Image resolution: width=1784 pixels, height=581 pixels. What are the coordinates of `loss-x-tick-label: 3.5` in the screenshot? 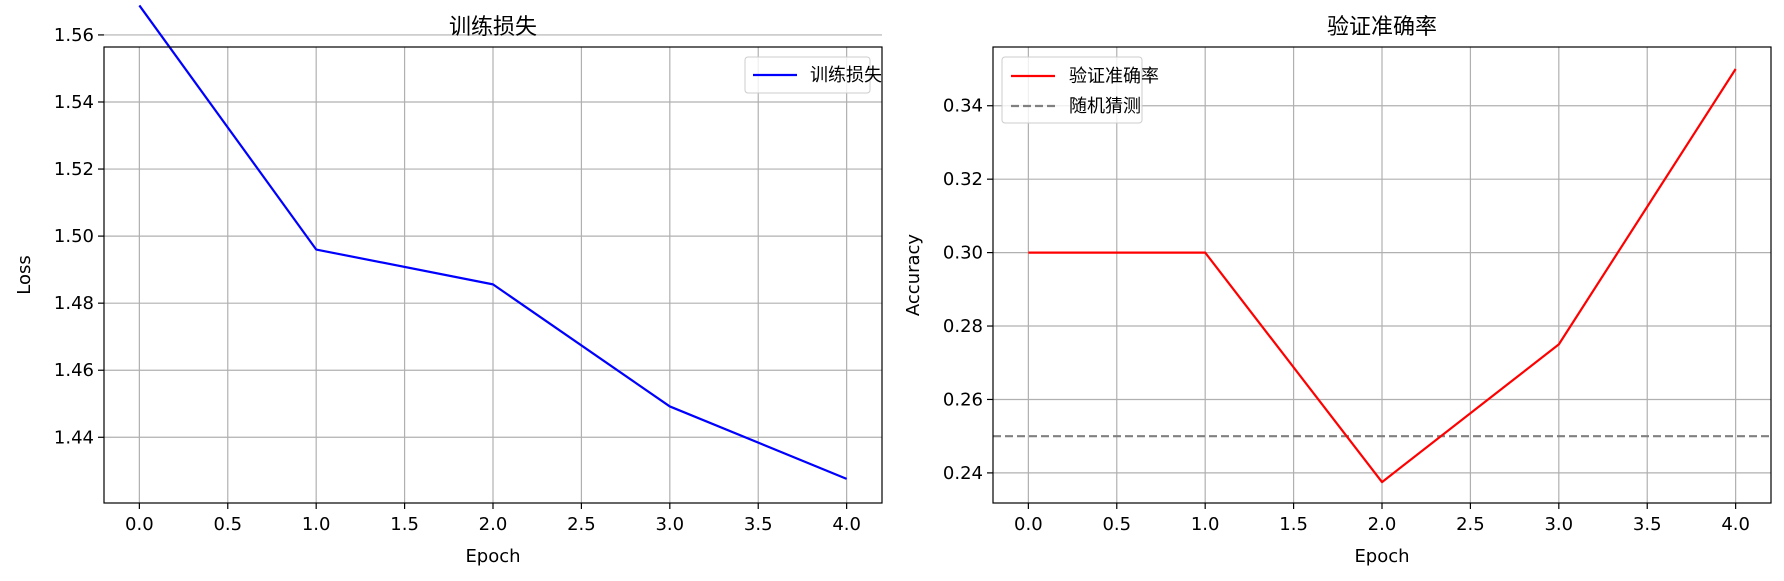 It's located at (758, 524).